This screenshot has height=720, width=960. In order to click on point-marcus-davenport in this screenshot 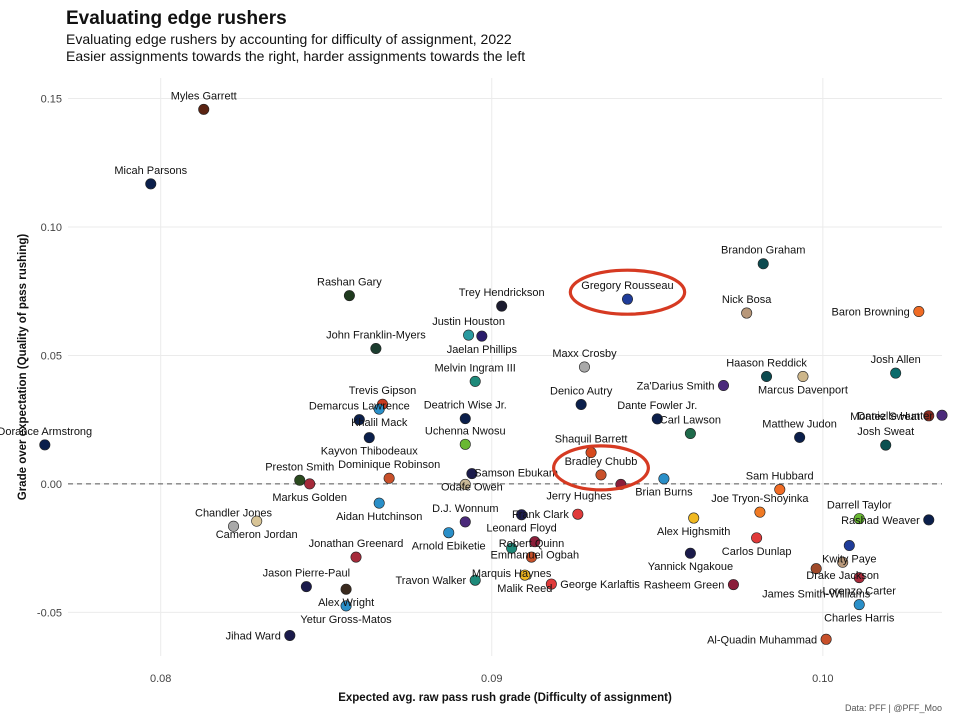, I will do `click(803, 377)`.